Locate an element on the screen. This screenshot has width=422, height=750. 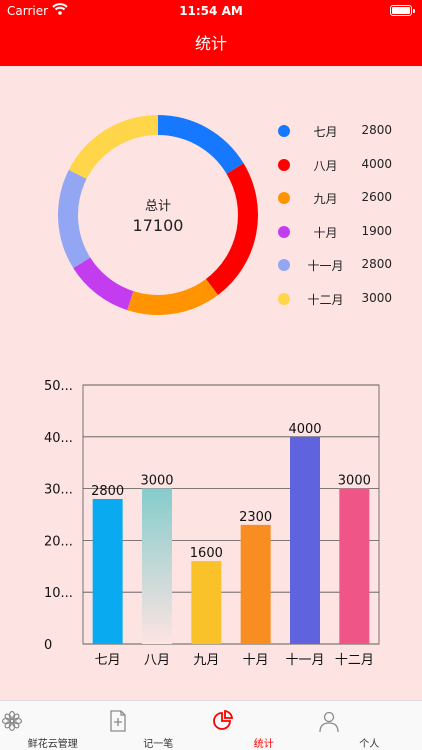
tab-statistics: 统计 is located at coordinates (264, 725).